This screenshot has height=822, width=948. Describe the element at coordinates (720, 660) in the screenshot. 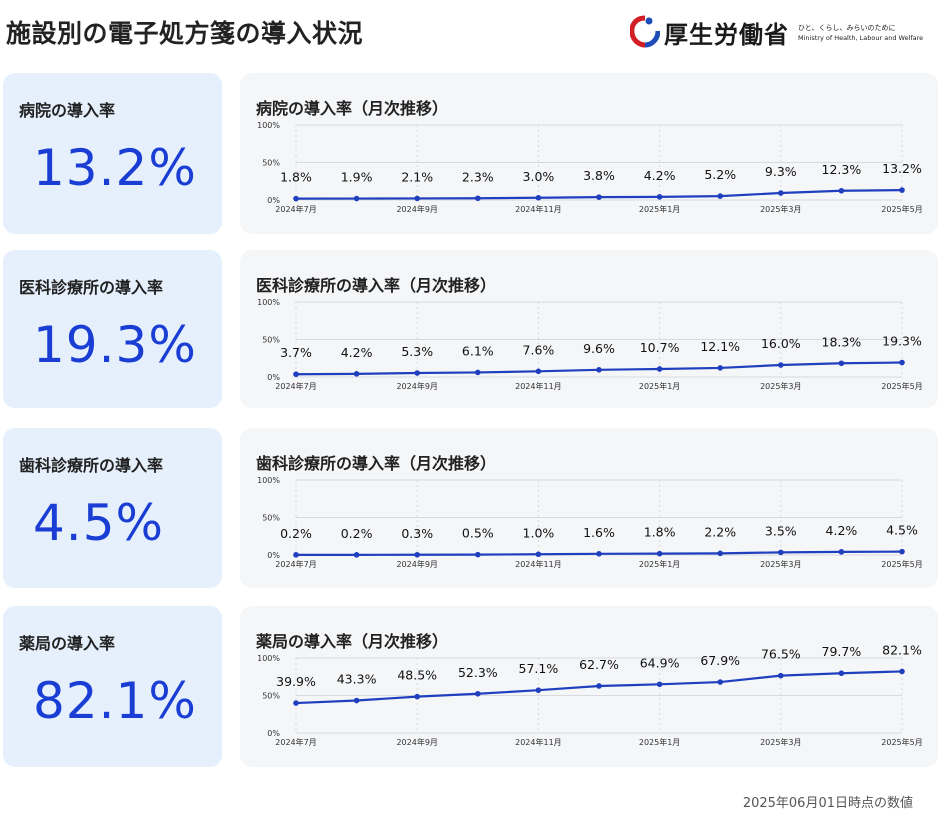

I see `data-label: 67.9%` at that location.